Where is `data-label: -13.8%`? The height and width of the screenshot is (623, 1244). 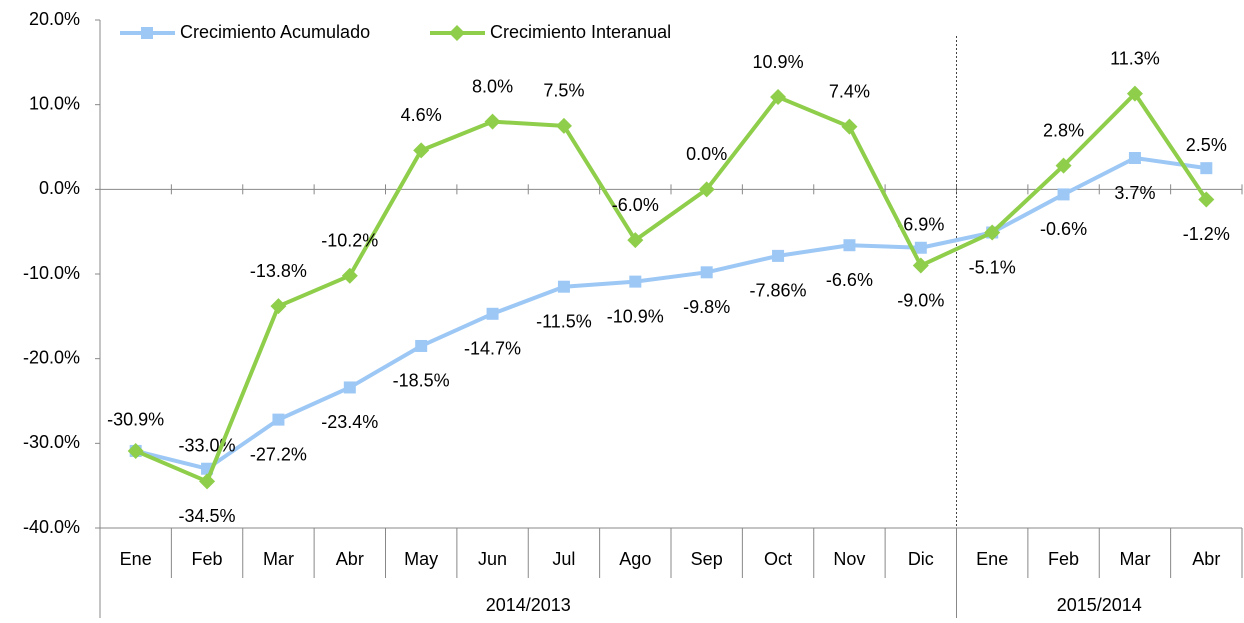
data-label: -13.8% is located at coordinates (278, 271).